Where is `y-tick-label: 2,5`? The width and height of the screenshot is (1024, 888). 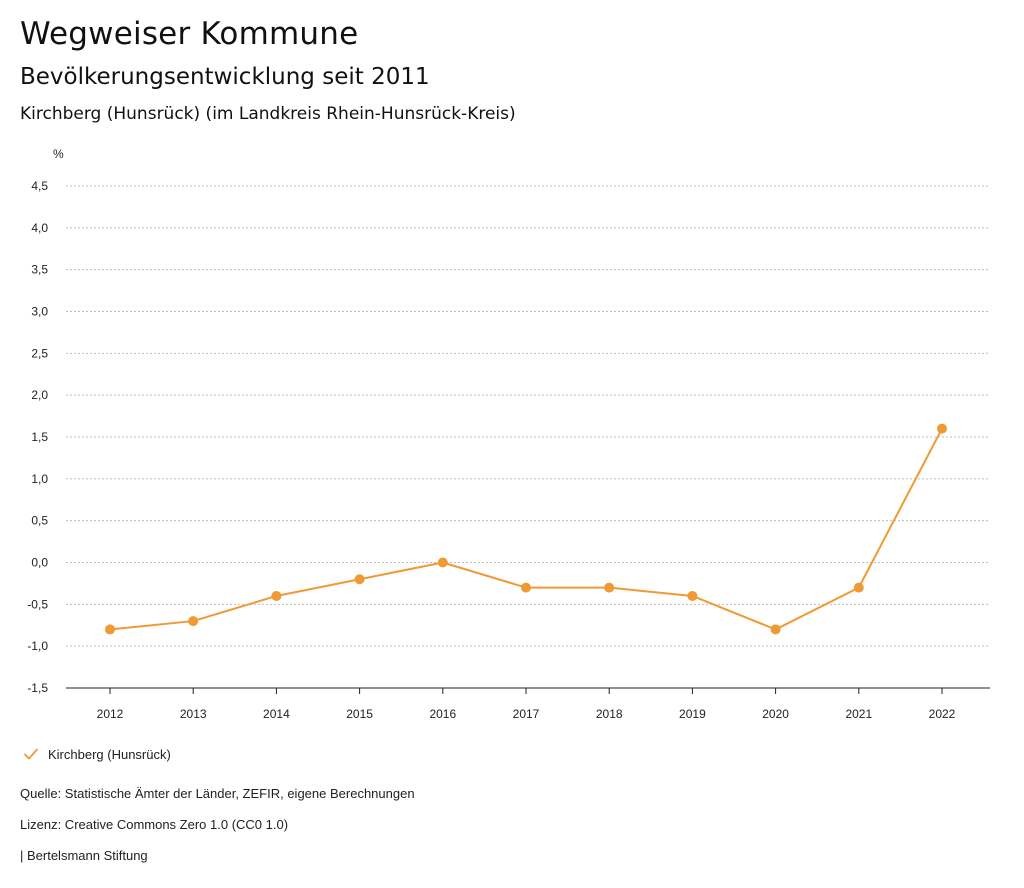
y-tick-label: 2,5 is located at coordinates (39, 353).